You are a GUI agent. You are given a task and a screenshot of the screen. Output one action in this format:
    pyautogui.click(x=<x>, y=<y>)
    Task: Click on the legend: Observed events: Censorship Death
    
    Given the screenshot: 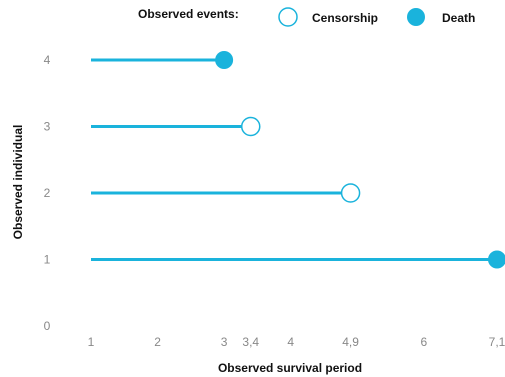 What is the action you would take?
    pyautogui.click(x=306, y=17)
    